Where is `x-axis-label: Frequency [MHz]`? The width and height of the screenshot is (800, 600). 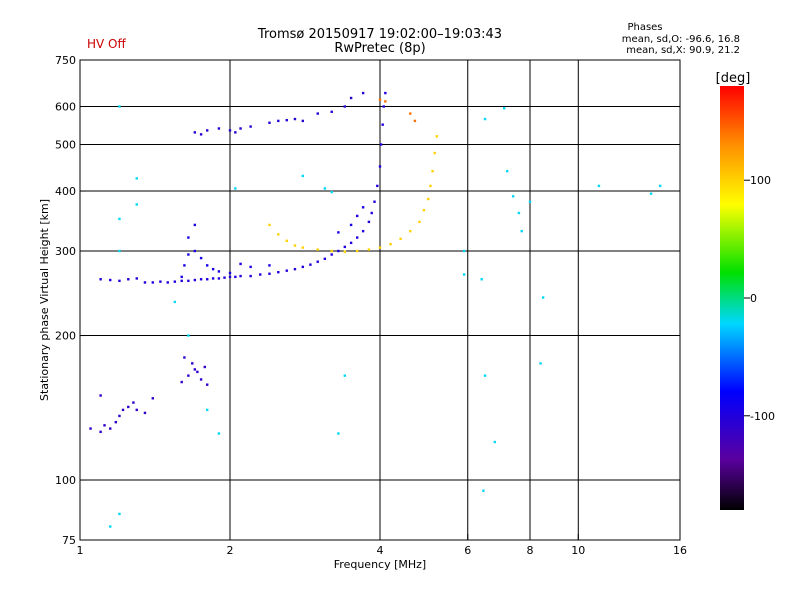 x-axis-label: Frequency [MHz] is located at coordinates (380, 564).